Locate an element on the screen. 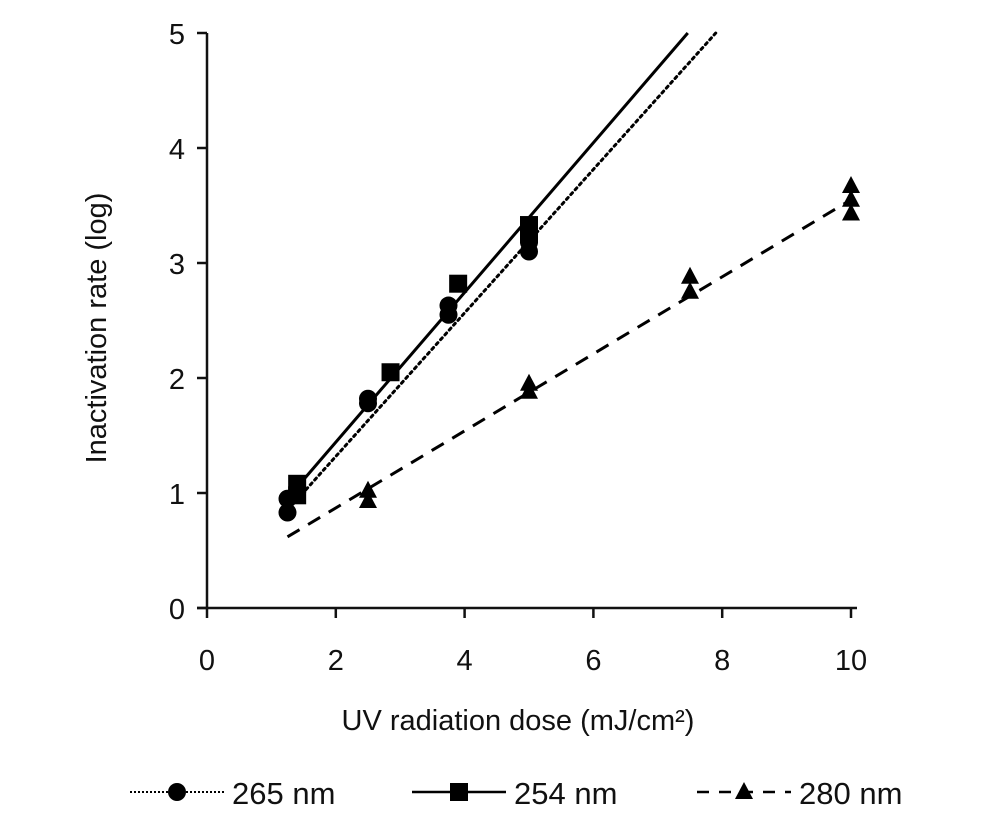  legend-label: 280 nm is located at coordinates (850, 793).